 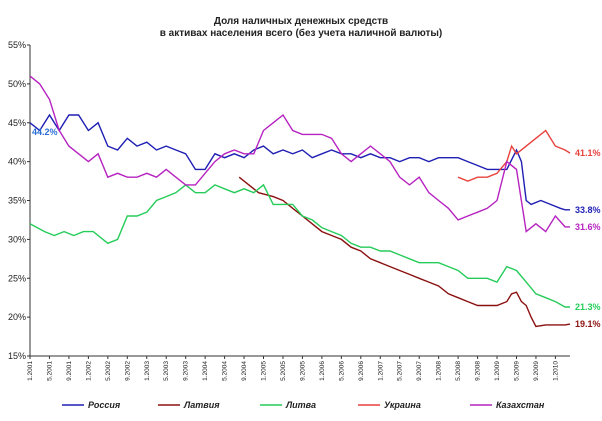 What do you see at coordinates (536, 371) in the screenshot?
I see `x-tick-label: 9.2009` at bounding box center [536, 371].